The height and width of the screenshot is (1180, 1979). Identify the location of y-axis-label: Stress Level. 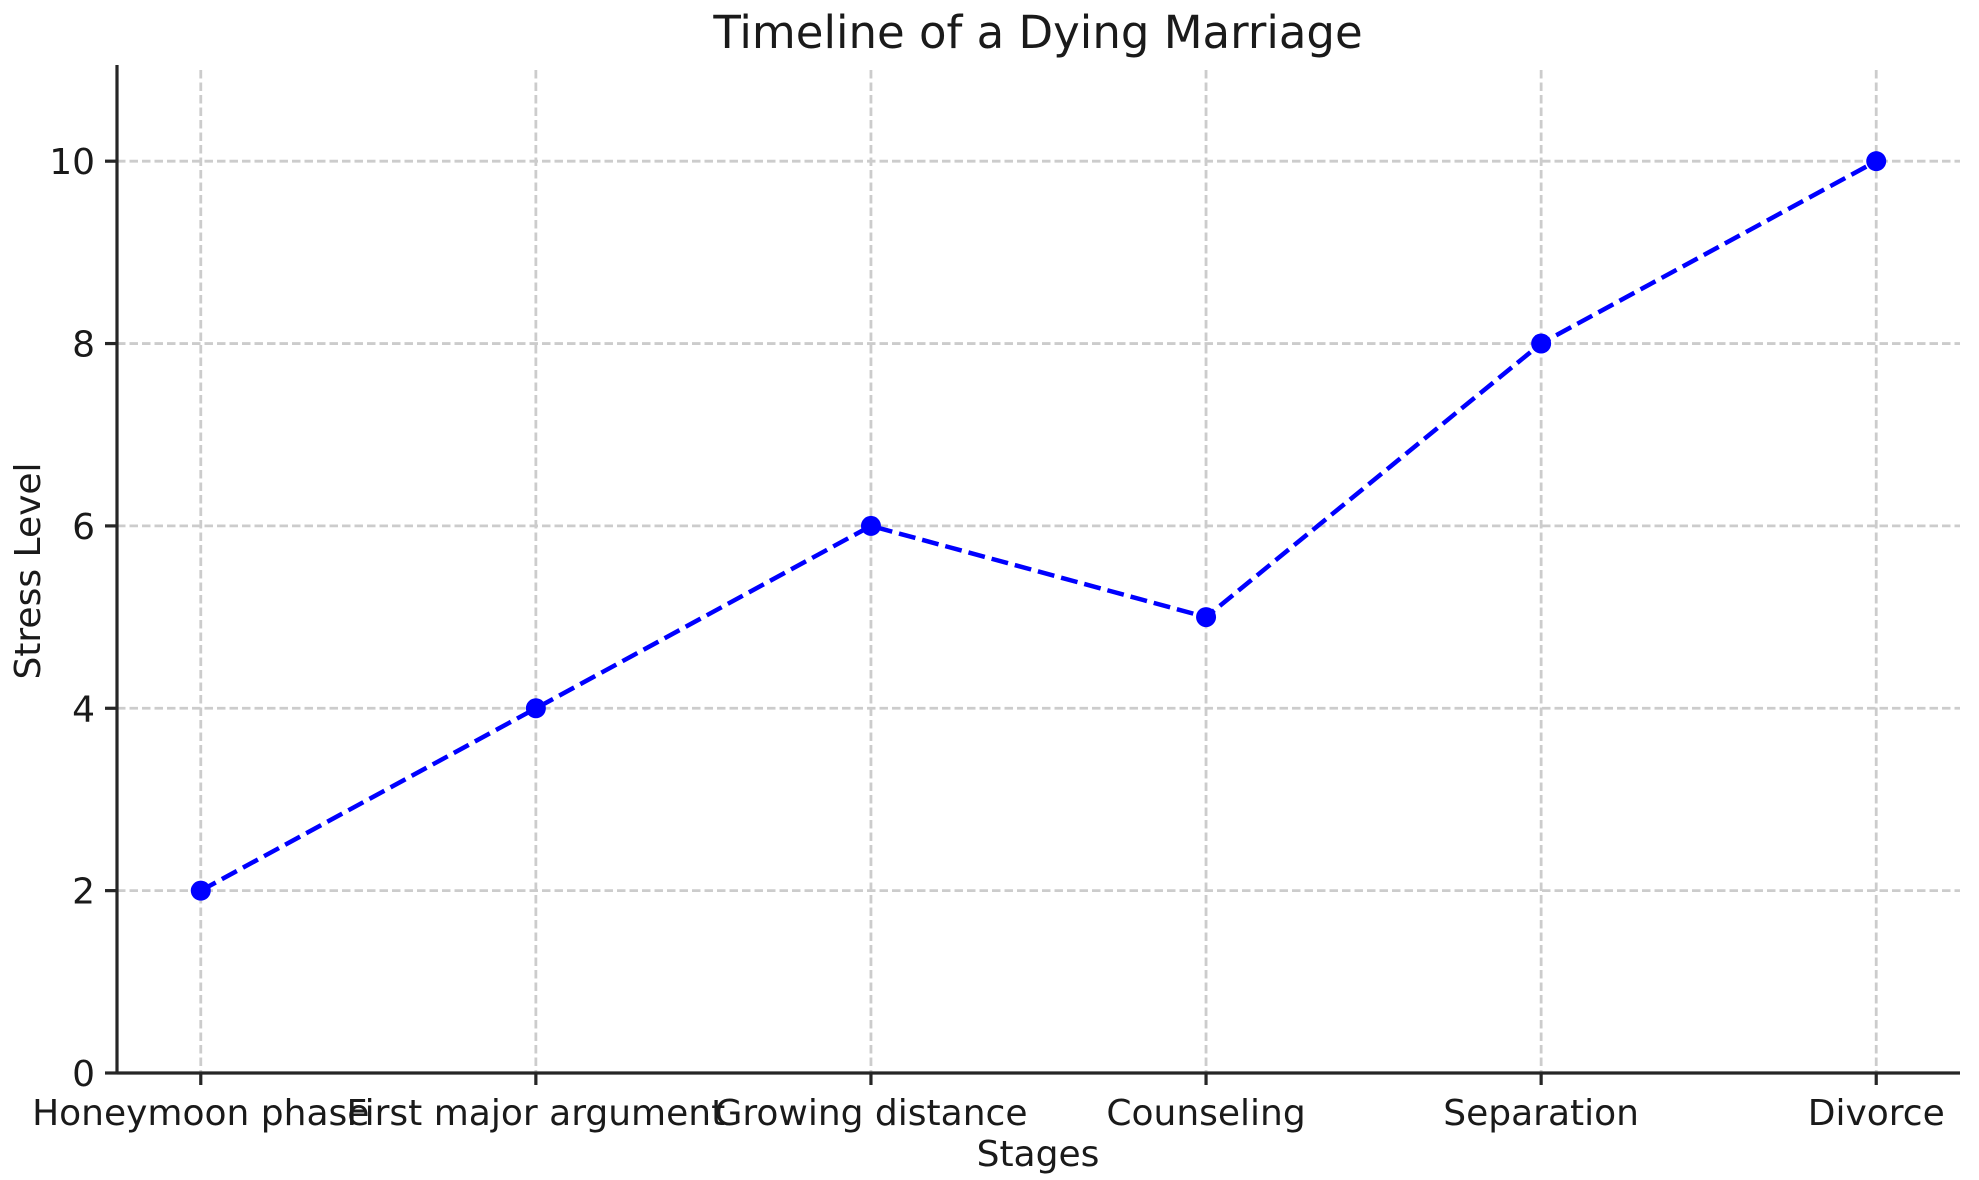
(28, 570).